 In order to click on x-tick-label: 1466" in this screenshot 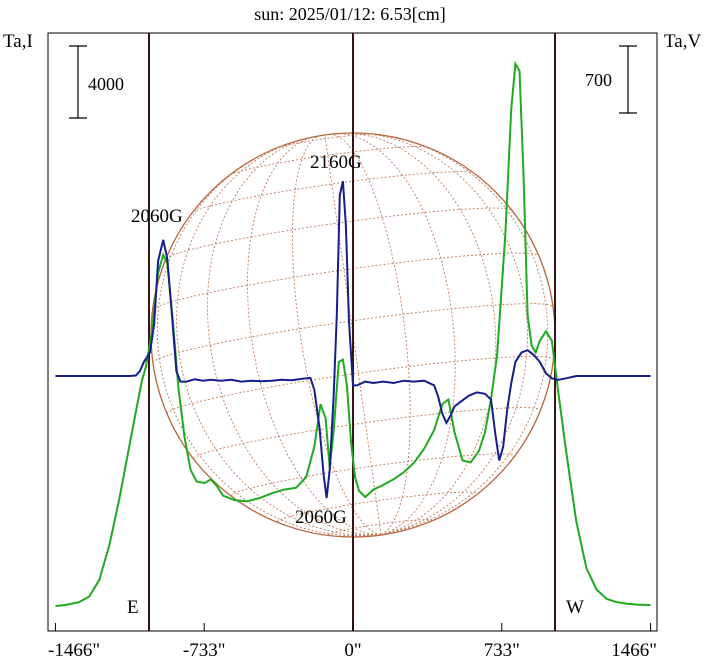, I will do `click(634, 650)`.